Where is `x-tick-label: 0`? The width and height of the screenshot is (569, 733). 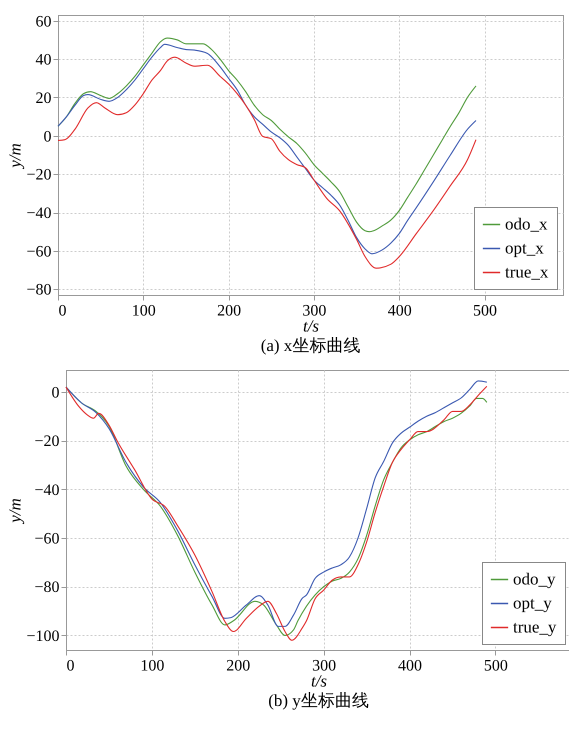 x-tick-label: 0 is located at coordinates (70, 666).